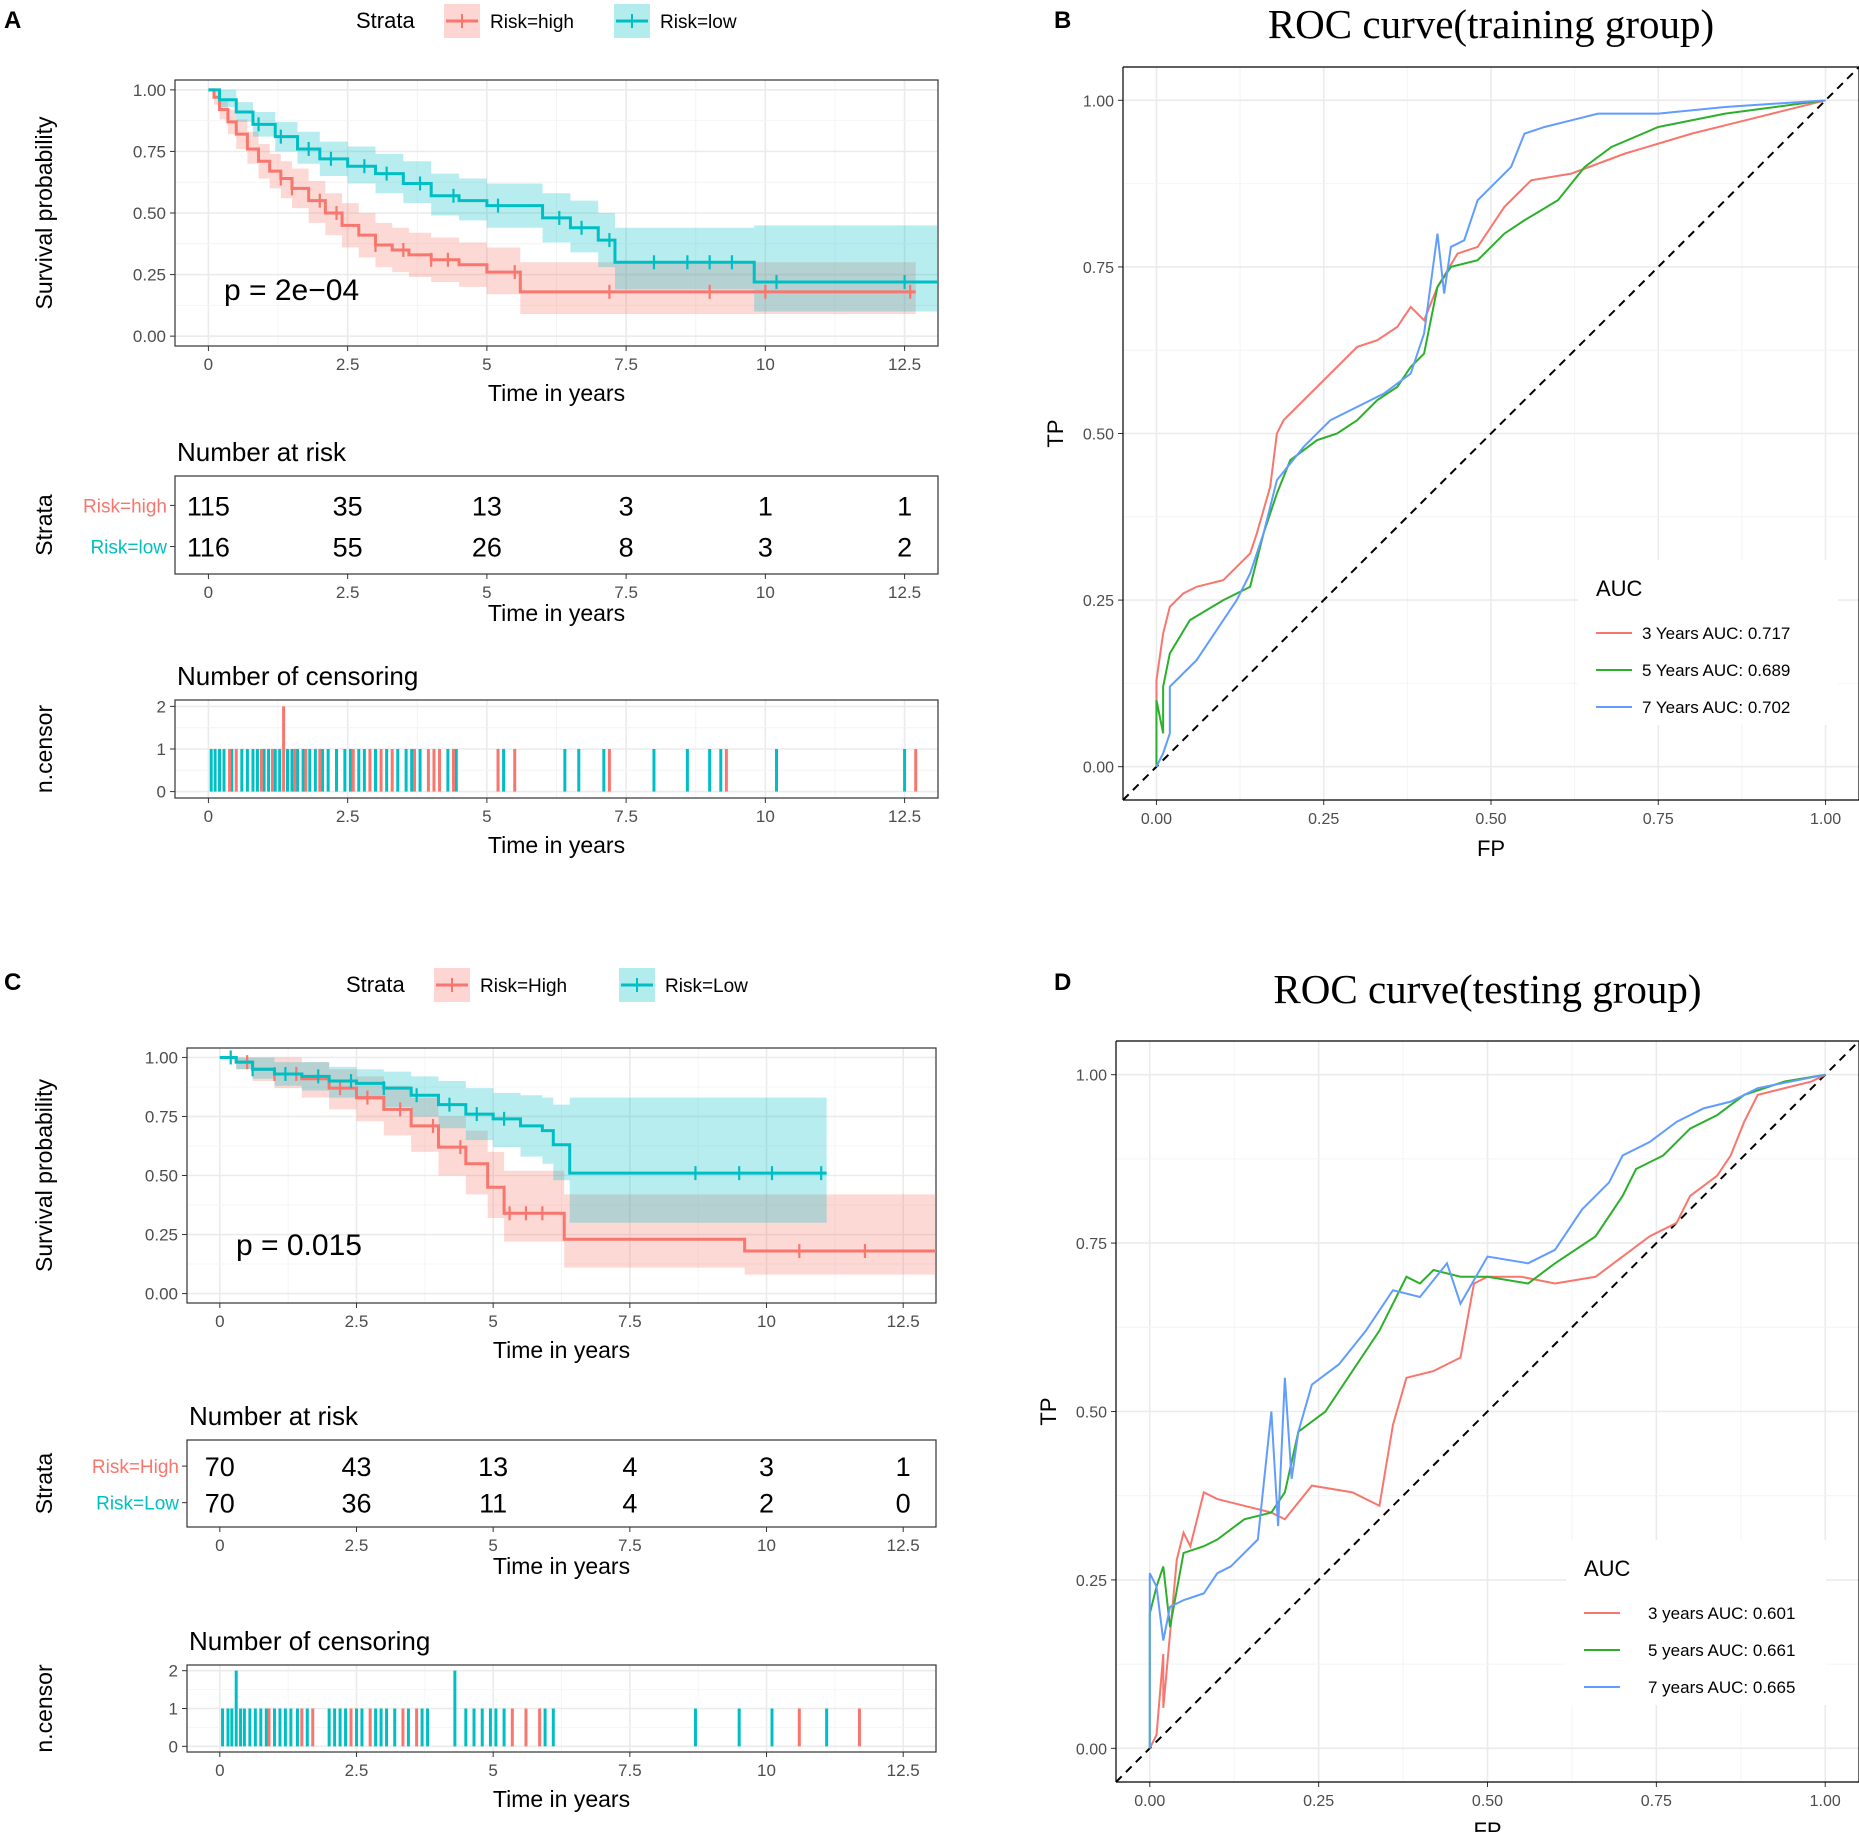 This screenshot has height=1832, width=1859. I want to click on km-a-curves, so click(573, 201).